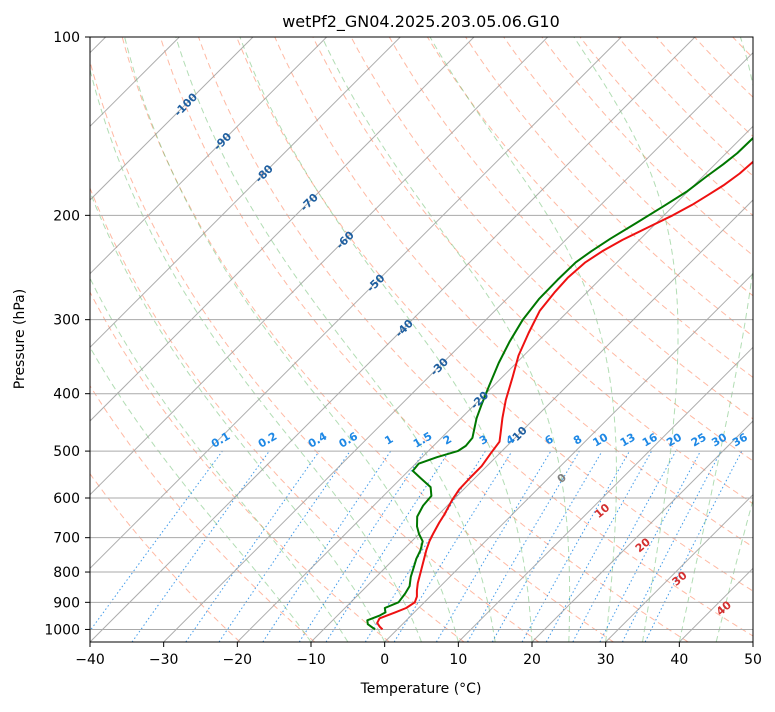  What do you see at coordinates (66, 573) in the screenshot?
I see `y-tick-label: 800` at bounding box center [66, 573].